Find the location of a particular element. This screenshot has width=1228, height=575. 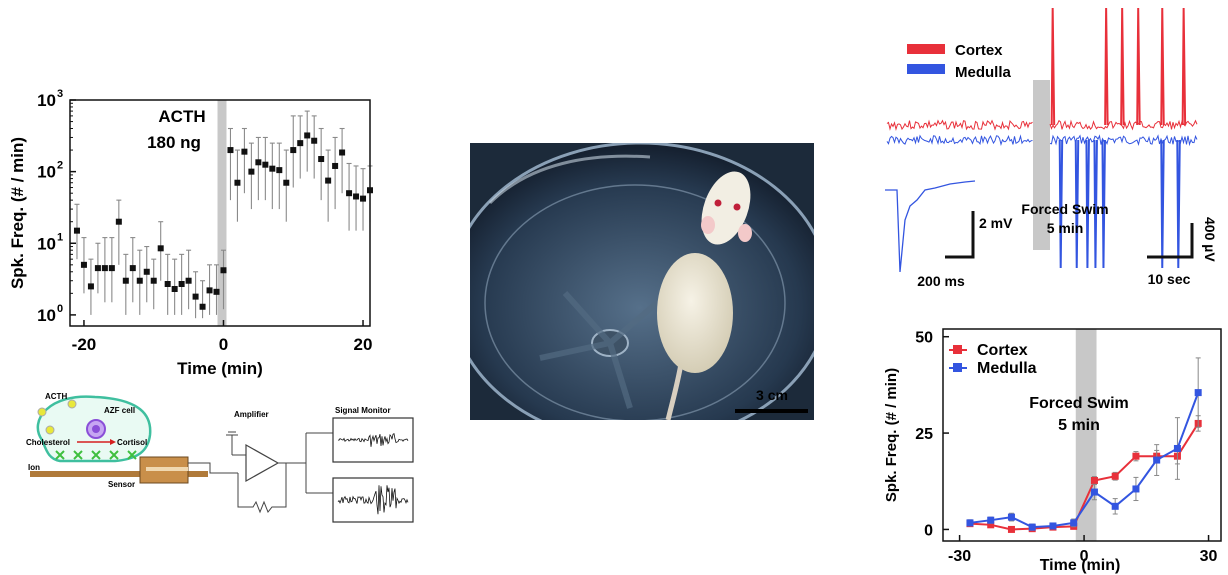

cortex-baseline is located at coordinates (959, 125).